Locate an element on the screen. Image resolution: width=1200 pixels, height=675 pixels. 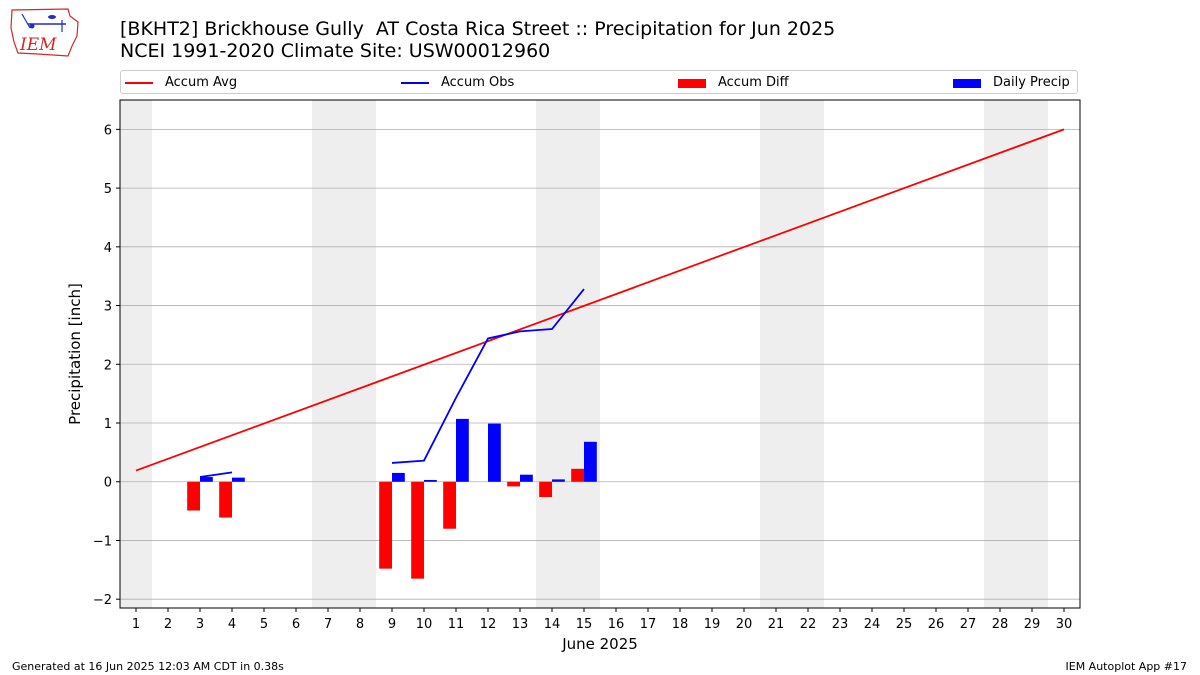
y-tick-label: 5 is located at coordinates (108, 189).